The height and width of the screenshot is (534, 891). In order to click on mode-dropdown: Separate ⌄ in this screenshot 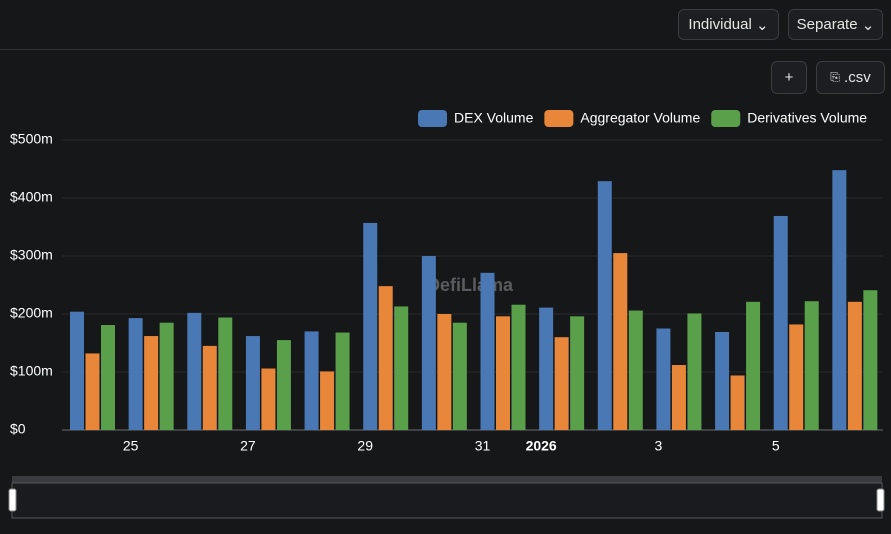, I will do `click(835, 24)`.